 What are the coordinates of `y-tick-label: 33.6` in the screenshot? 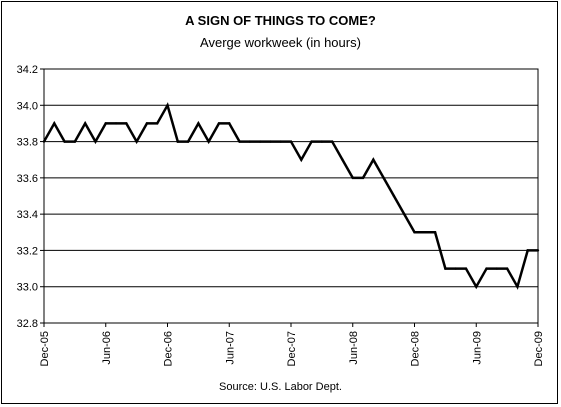 It's located at (27, 179).